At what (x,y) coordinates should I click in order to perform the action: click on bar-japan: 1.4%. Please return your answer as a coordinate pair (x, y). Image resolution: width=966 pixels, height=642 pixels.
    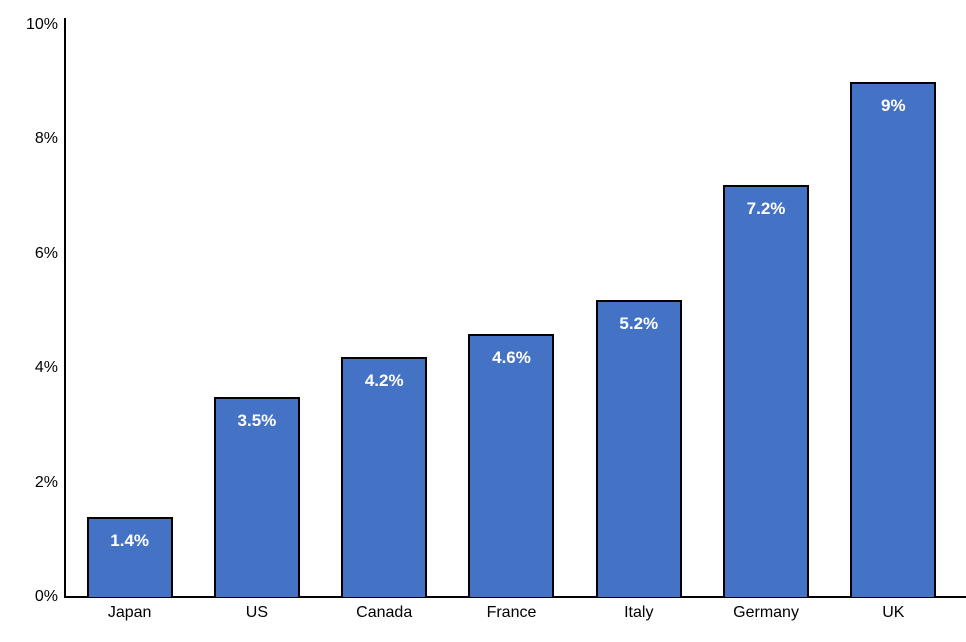
    Looking at the image, I should click on (129, 556).